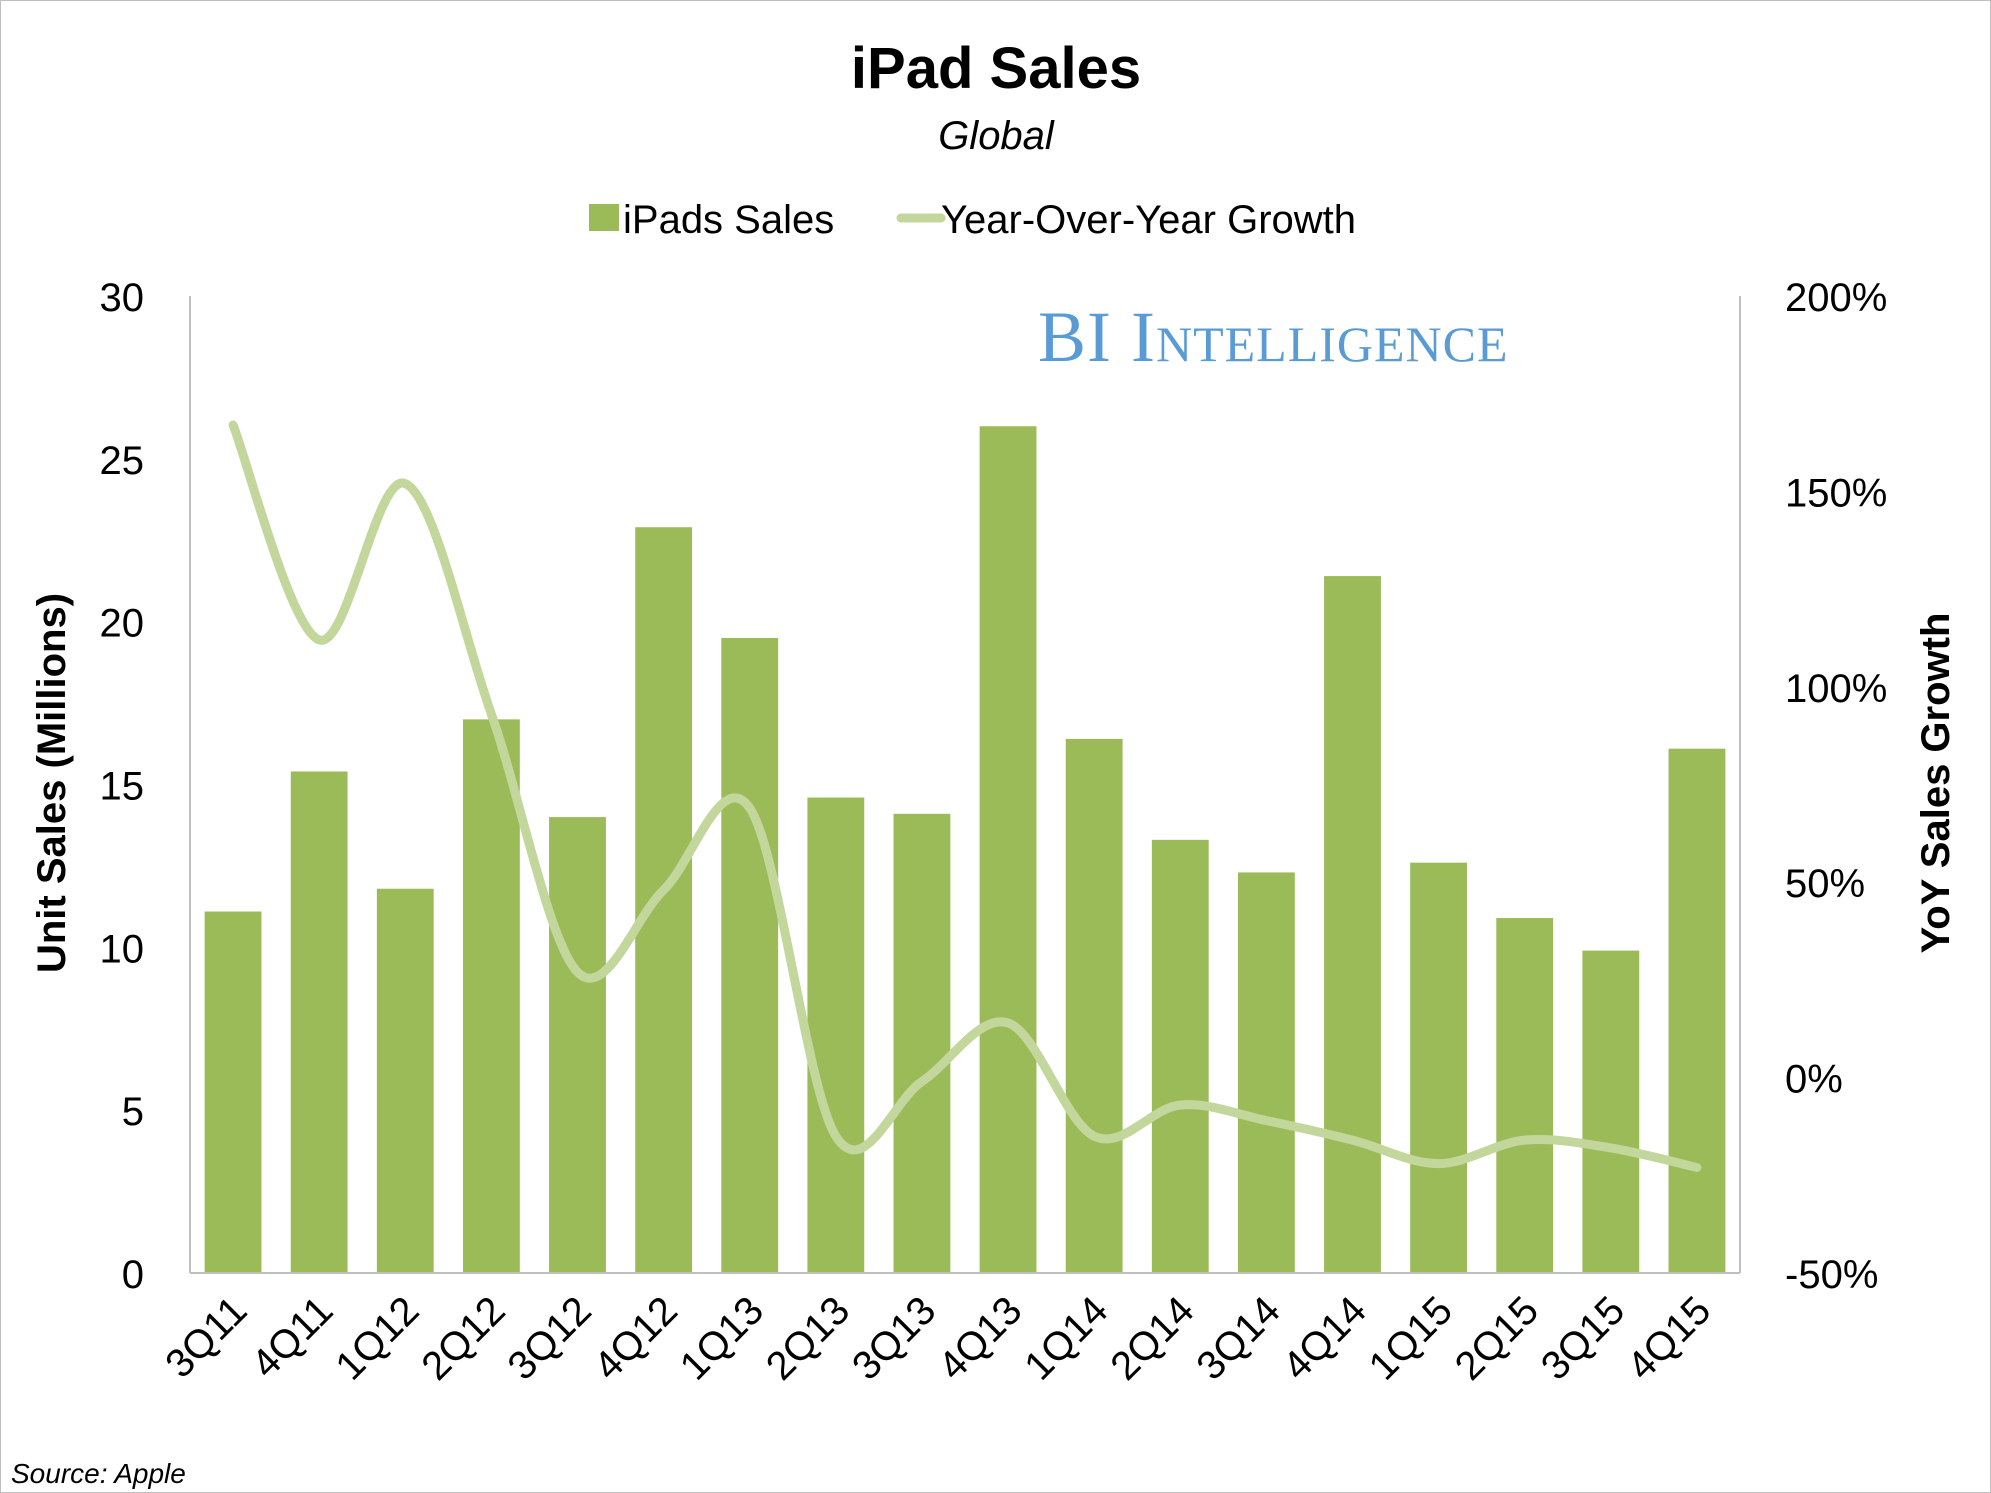  Describe the element at coordinates (1094, 1005) in the screenshot. I see `bar-1Q14` at that location.